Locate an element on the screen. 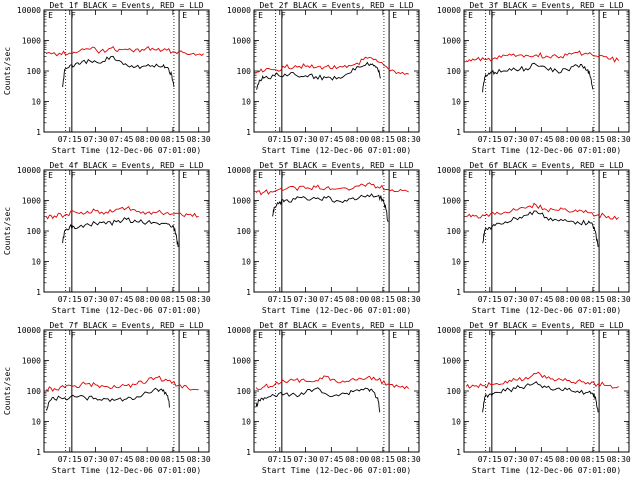  panel-title: Det 4f BLACK = Events, RED = LLD is located at coordinates (126, 165).